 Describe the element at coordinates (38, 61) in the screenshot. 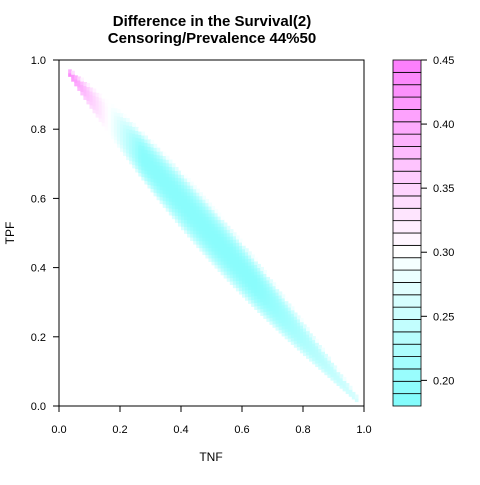

I see `y-tick-label: 1.0` at that location.